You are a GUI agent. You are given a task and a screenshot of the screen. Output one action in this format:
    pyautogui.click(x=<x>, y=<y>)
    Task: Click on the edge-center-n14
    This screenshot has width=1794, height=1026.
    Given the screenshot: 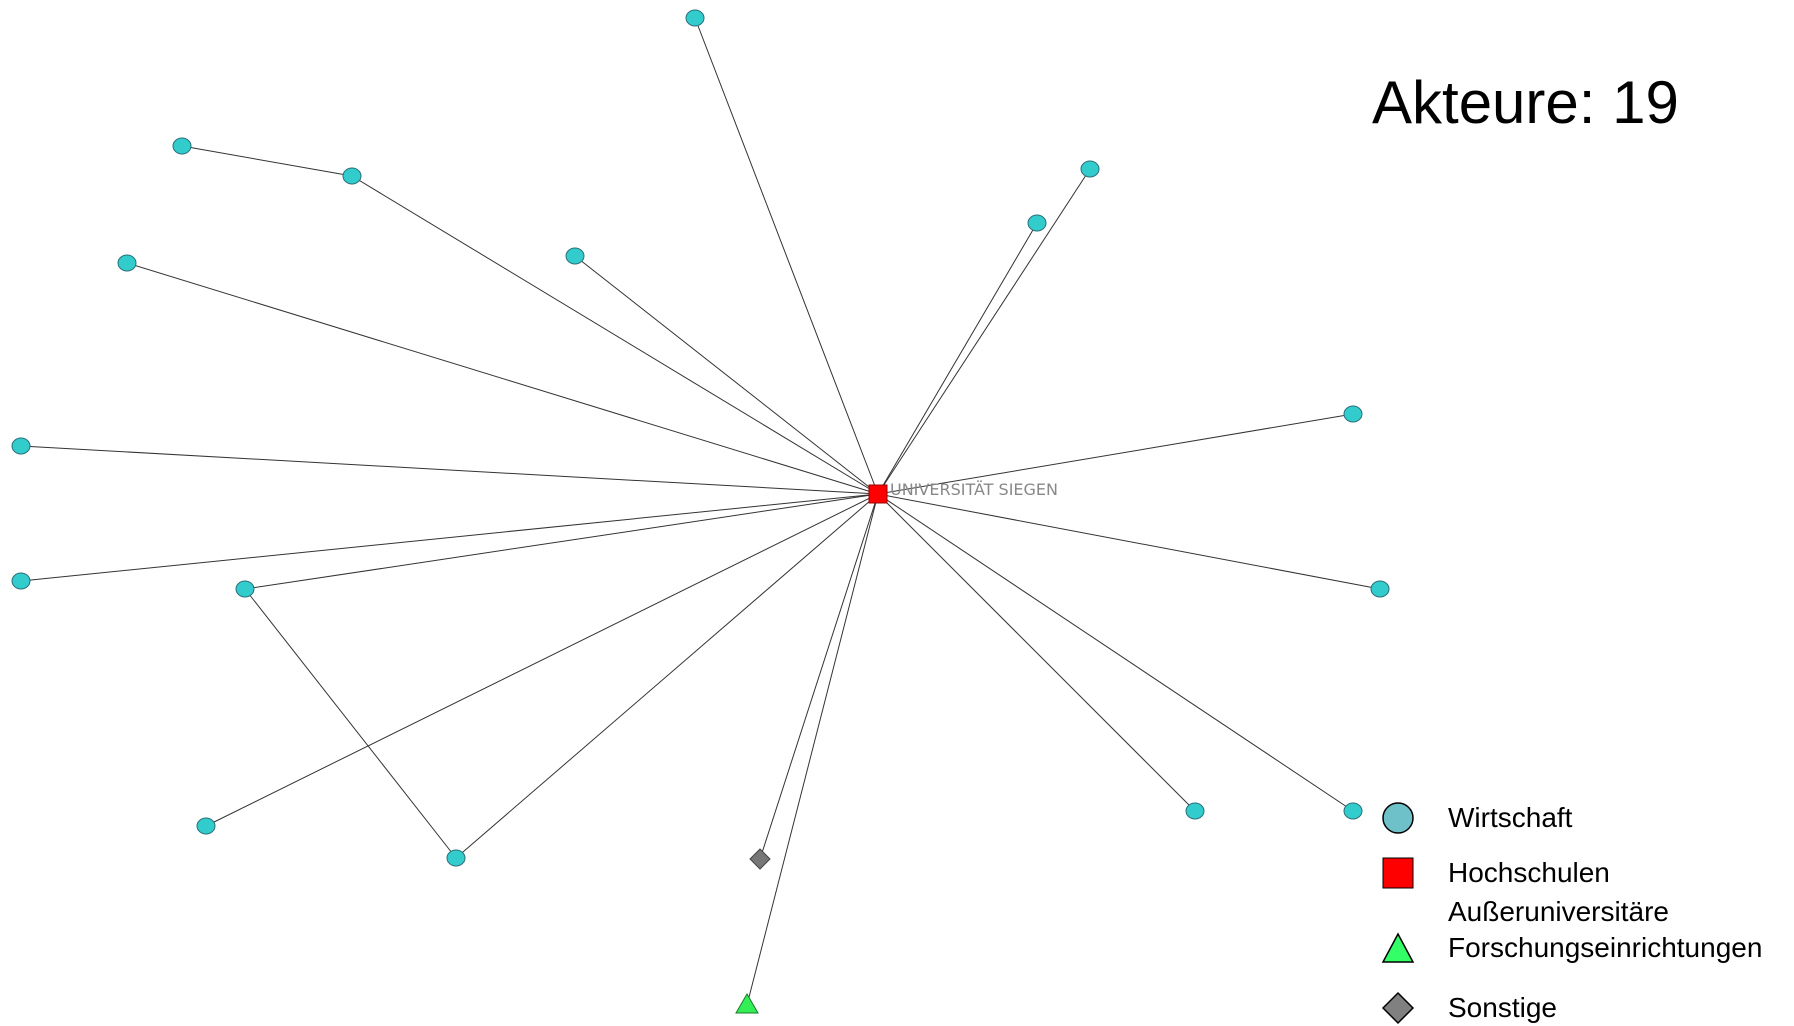 What is the action you would take?
    pyautogui.click(x=667, y=676)
    